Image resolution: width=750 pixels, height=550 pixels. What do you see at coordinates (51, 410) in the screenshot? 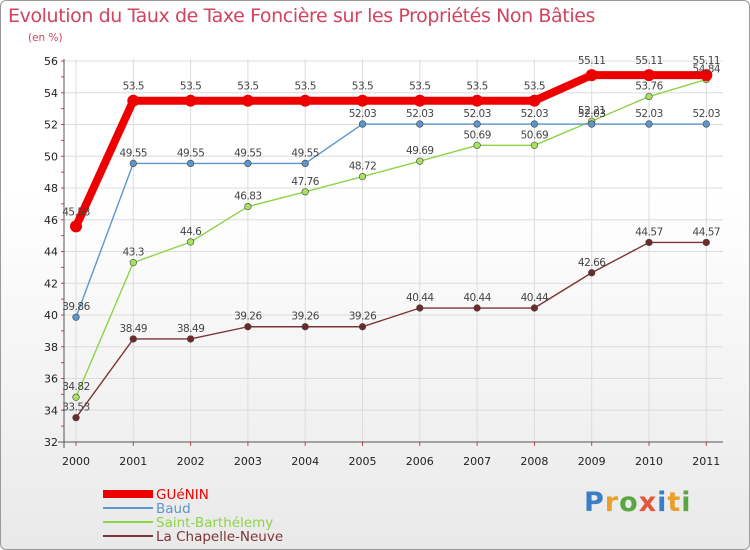
I see `y-tick-label: 34` at bounding box center [51, 410].